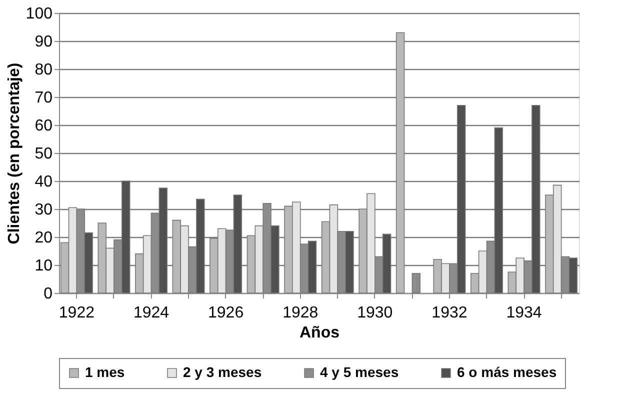 This screenshot has width=634, height=405. I want to click on y-tick-label: 40, so click(43, 182).